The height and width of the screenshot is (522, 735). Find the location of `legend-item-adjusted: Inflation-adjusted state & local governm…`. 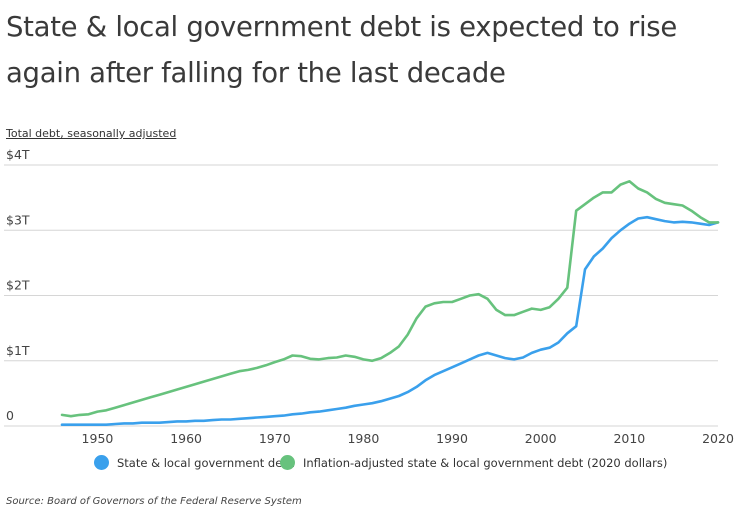

legend-item-adjusted: Inflation-adjusted state & local governm… is located at coordinates (473, 462).